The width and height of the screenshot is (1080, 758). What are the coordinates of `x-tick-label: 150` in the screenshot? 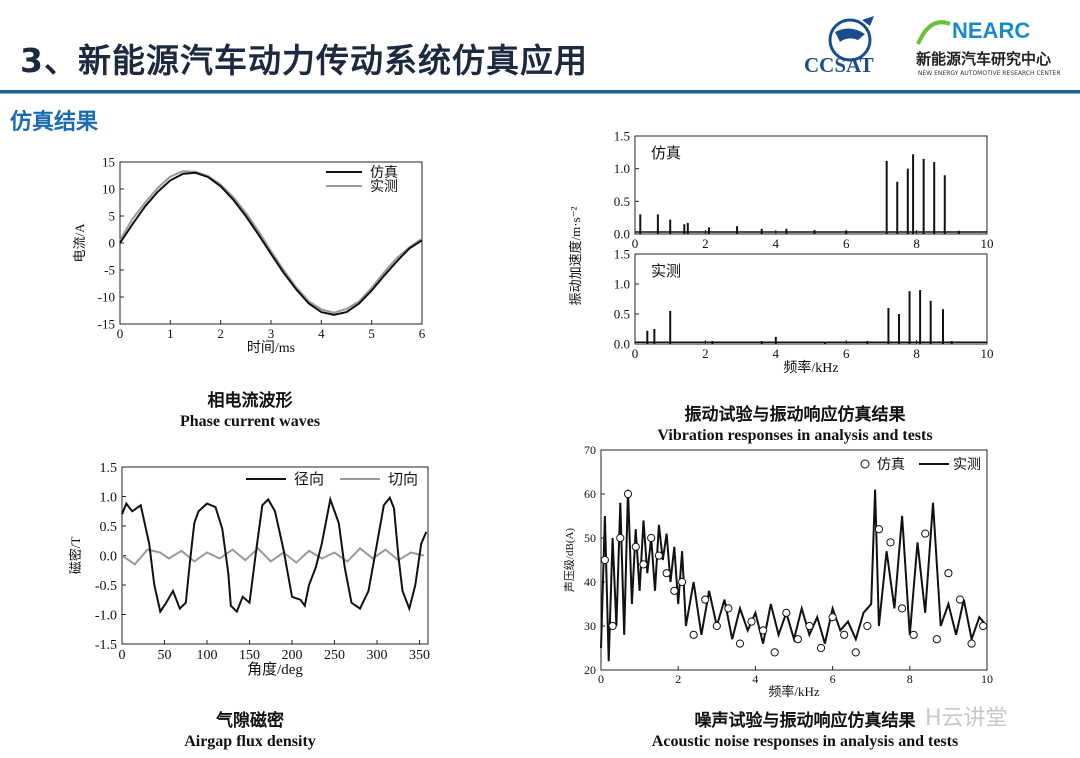 It's located at (249, 655).